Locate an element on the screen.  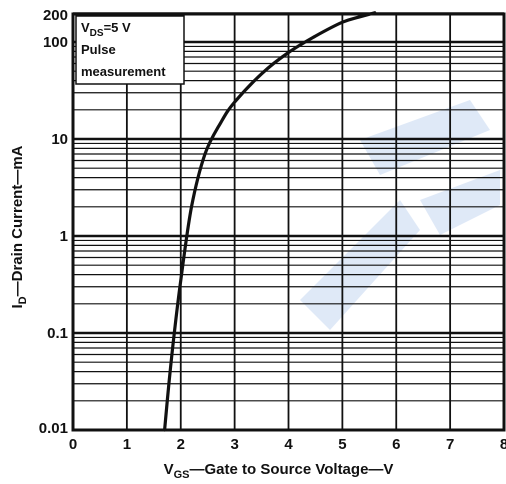
y-tick-labels: 0.01 0.1 1 10 100 200 is located at coordinates (53, 222).